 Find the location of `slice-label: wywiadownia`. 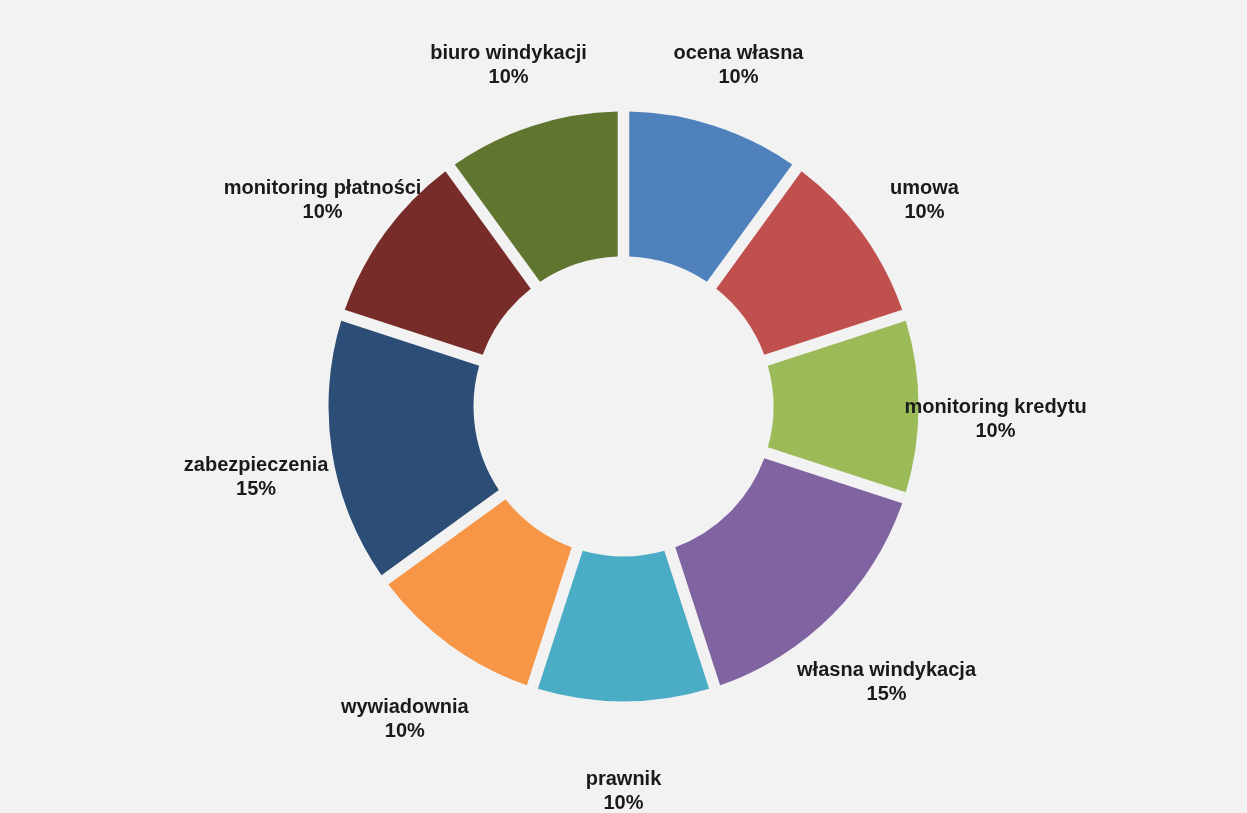

slice-label: wywiadownia is located at coordinates (404, 706).